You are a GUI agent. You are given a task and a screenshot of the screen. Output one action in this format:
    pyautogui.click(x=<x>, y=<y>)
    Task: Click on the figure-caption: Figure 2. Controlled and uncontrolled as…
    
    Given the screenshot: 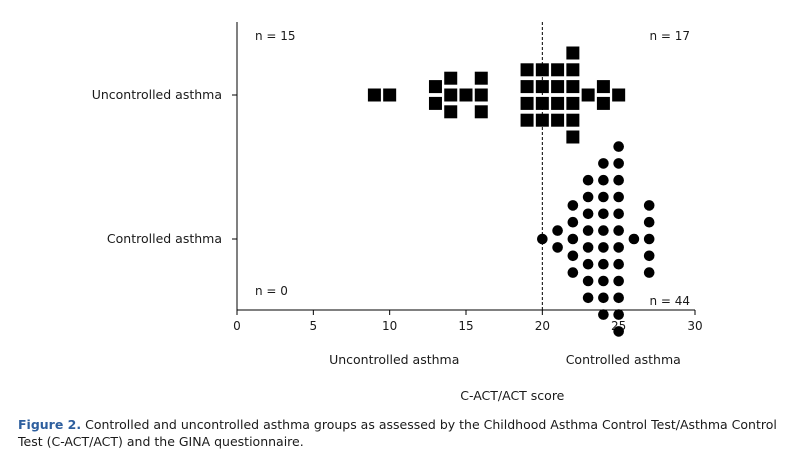 What is the action you would take?
    pyautogui.click(x=408, y=433)
    